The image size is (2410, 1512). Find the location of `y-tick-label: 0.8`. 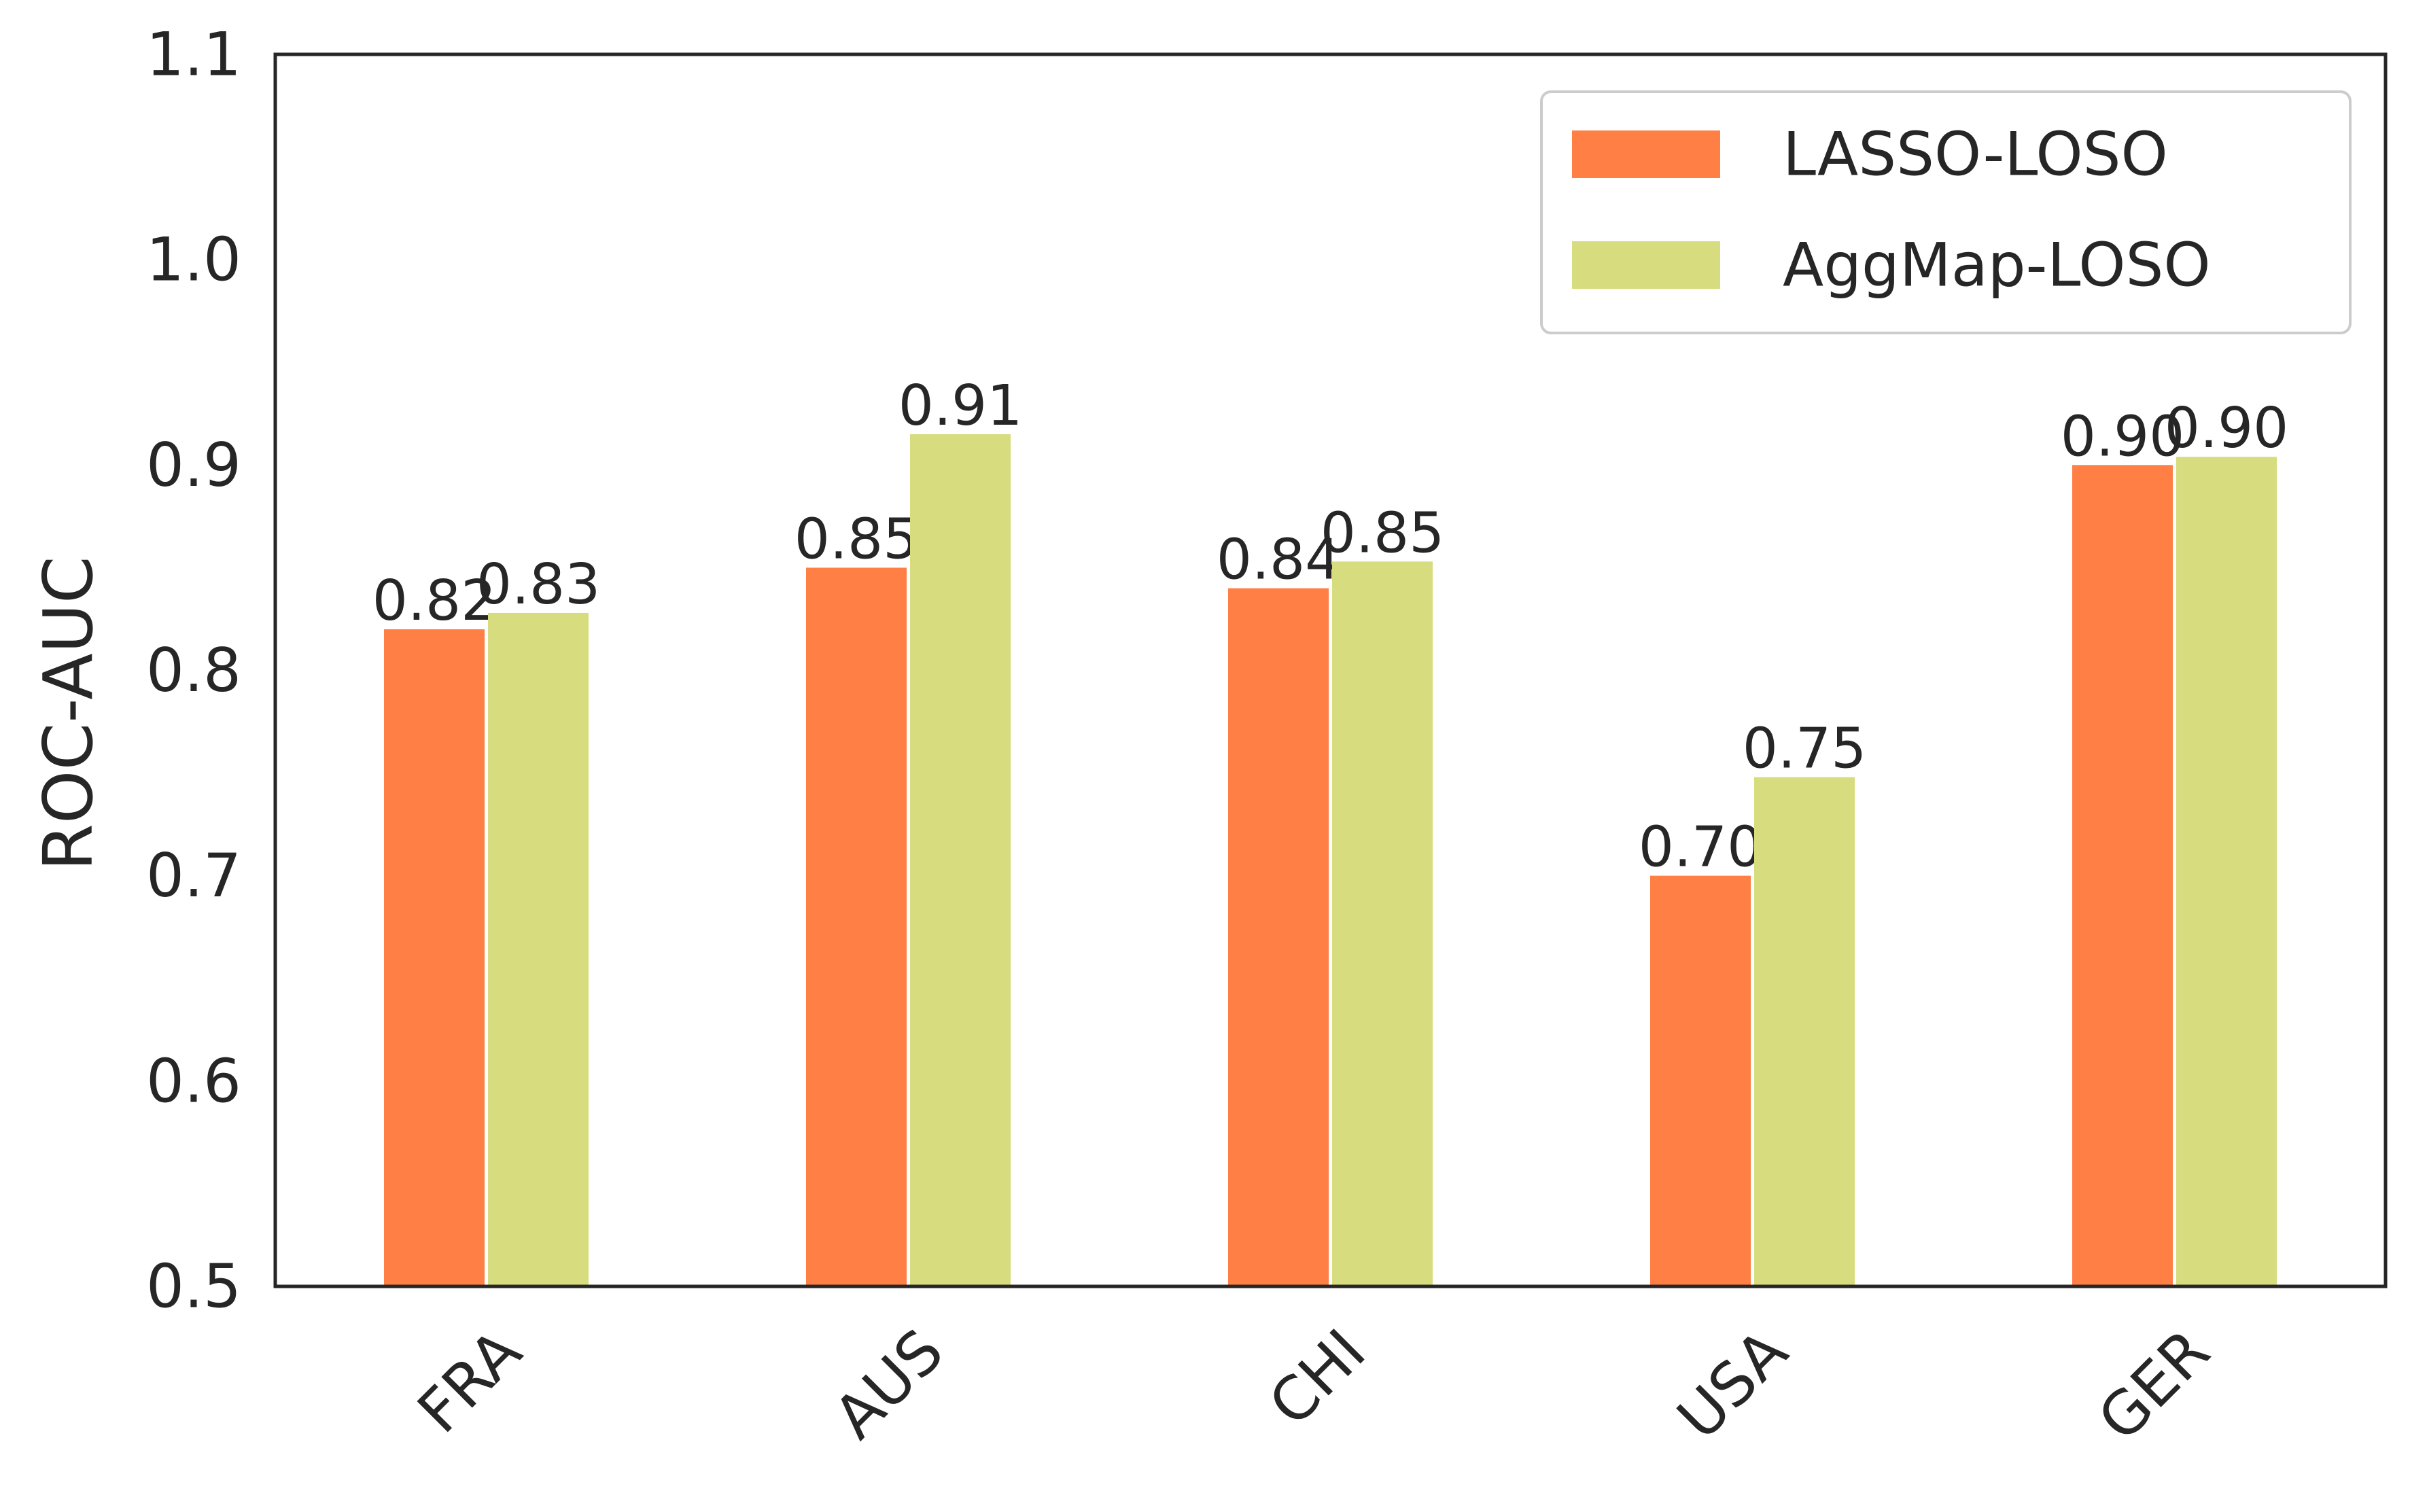

y-tick-label: 0.8 is located at coordinates (194, 670).